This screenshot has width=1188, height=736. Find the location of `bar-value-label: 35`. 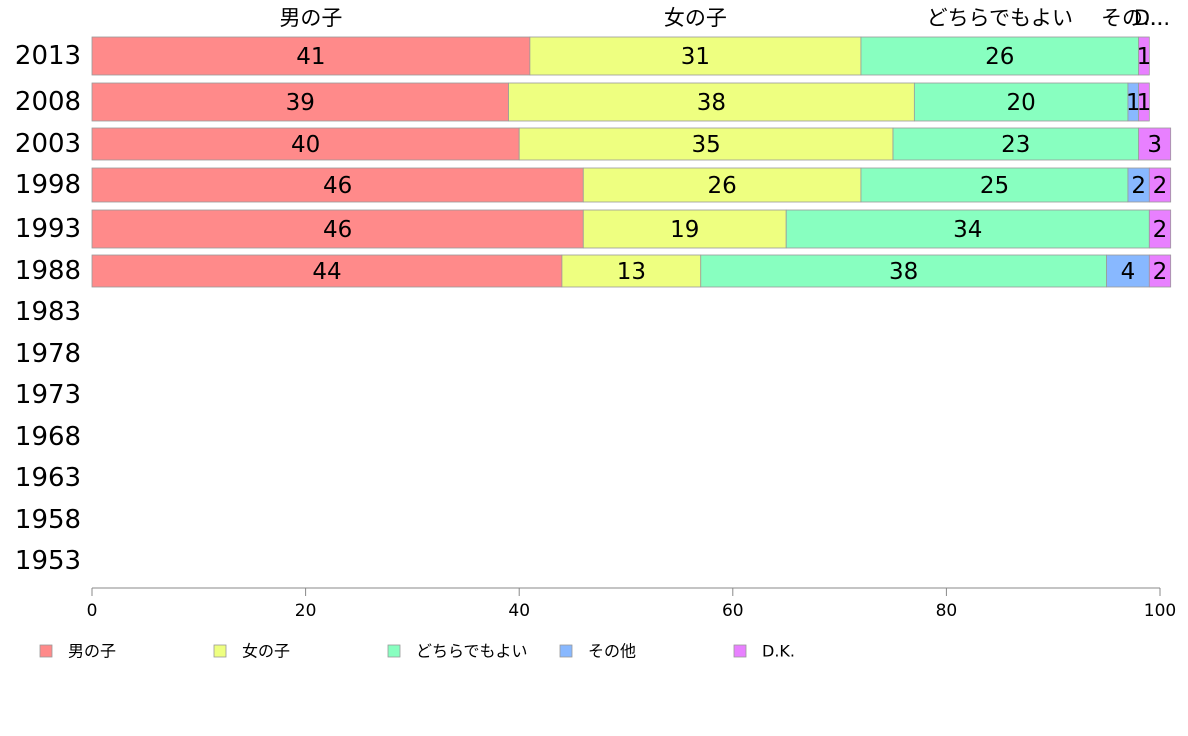

bar-value-label: 35 is located at coordinates (705, 145).